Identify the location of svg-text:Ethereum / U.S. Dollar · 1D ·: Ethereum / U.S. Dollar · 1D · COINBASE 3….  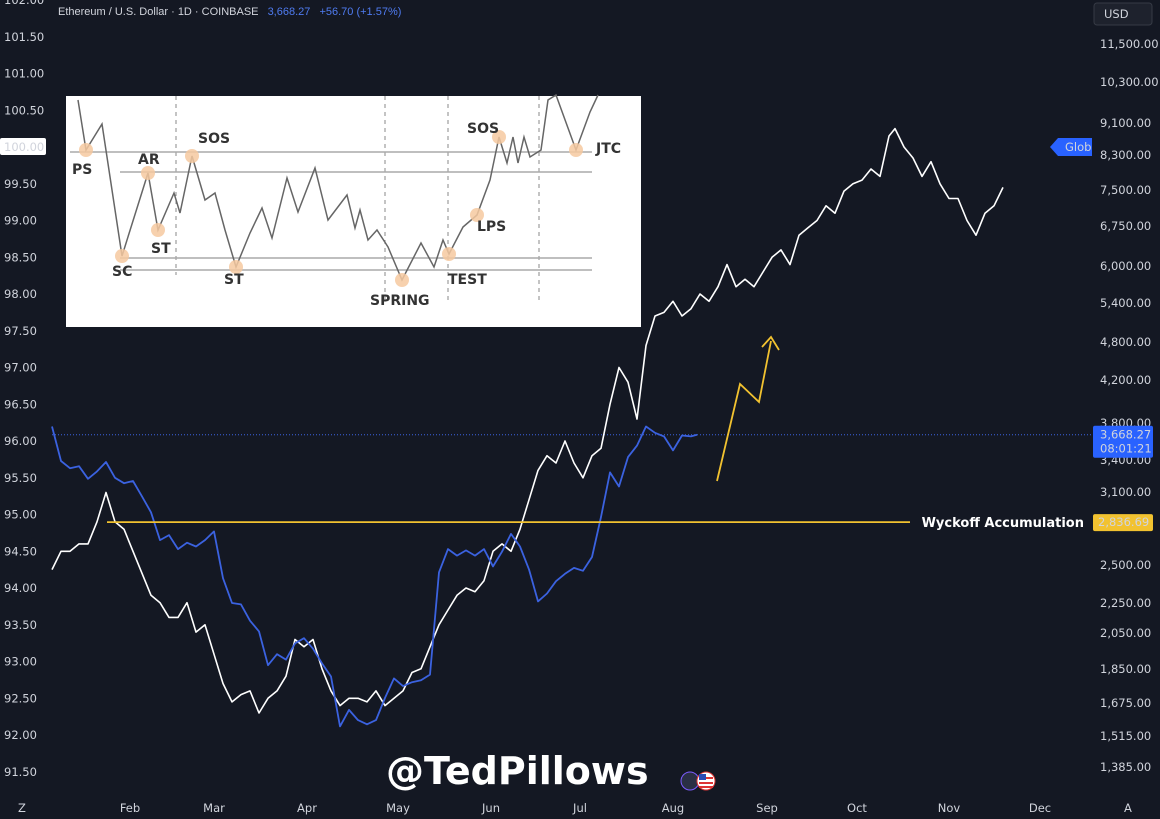
(229, 12).